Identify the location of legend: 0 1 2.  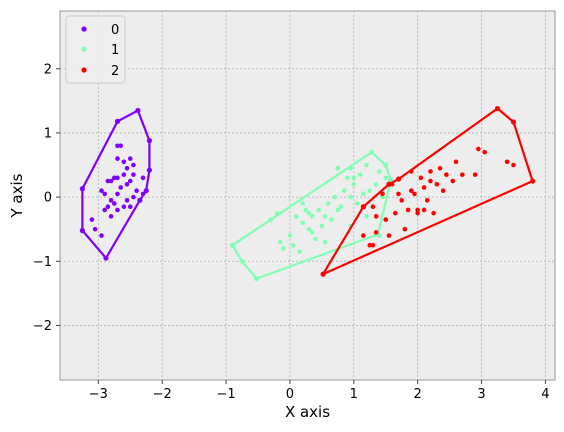
(95, 49).